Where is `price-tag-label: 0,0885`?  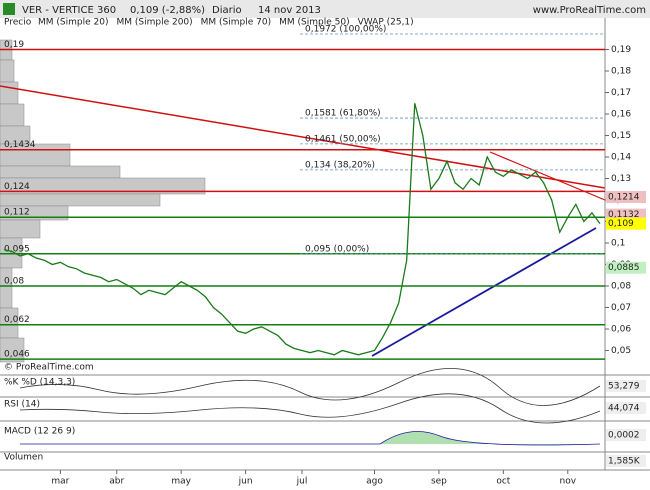 price-tag-label: 0,0885 is located at coordinates (624, 268).